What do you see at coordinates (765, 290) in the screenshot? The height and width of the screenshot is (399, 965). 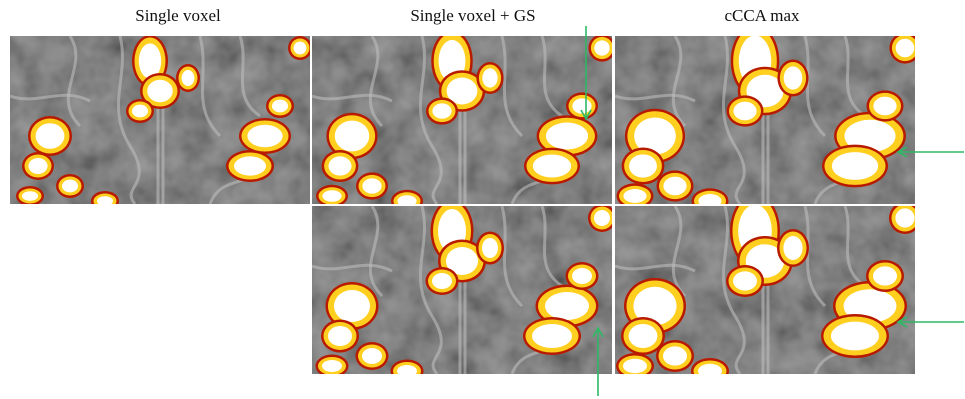 I see `brain-slice-ccca-max-row2` at bounding box center [765, 290].